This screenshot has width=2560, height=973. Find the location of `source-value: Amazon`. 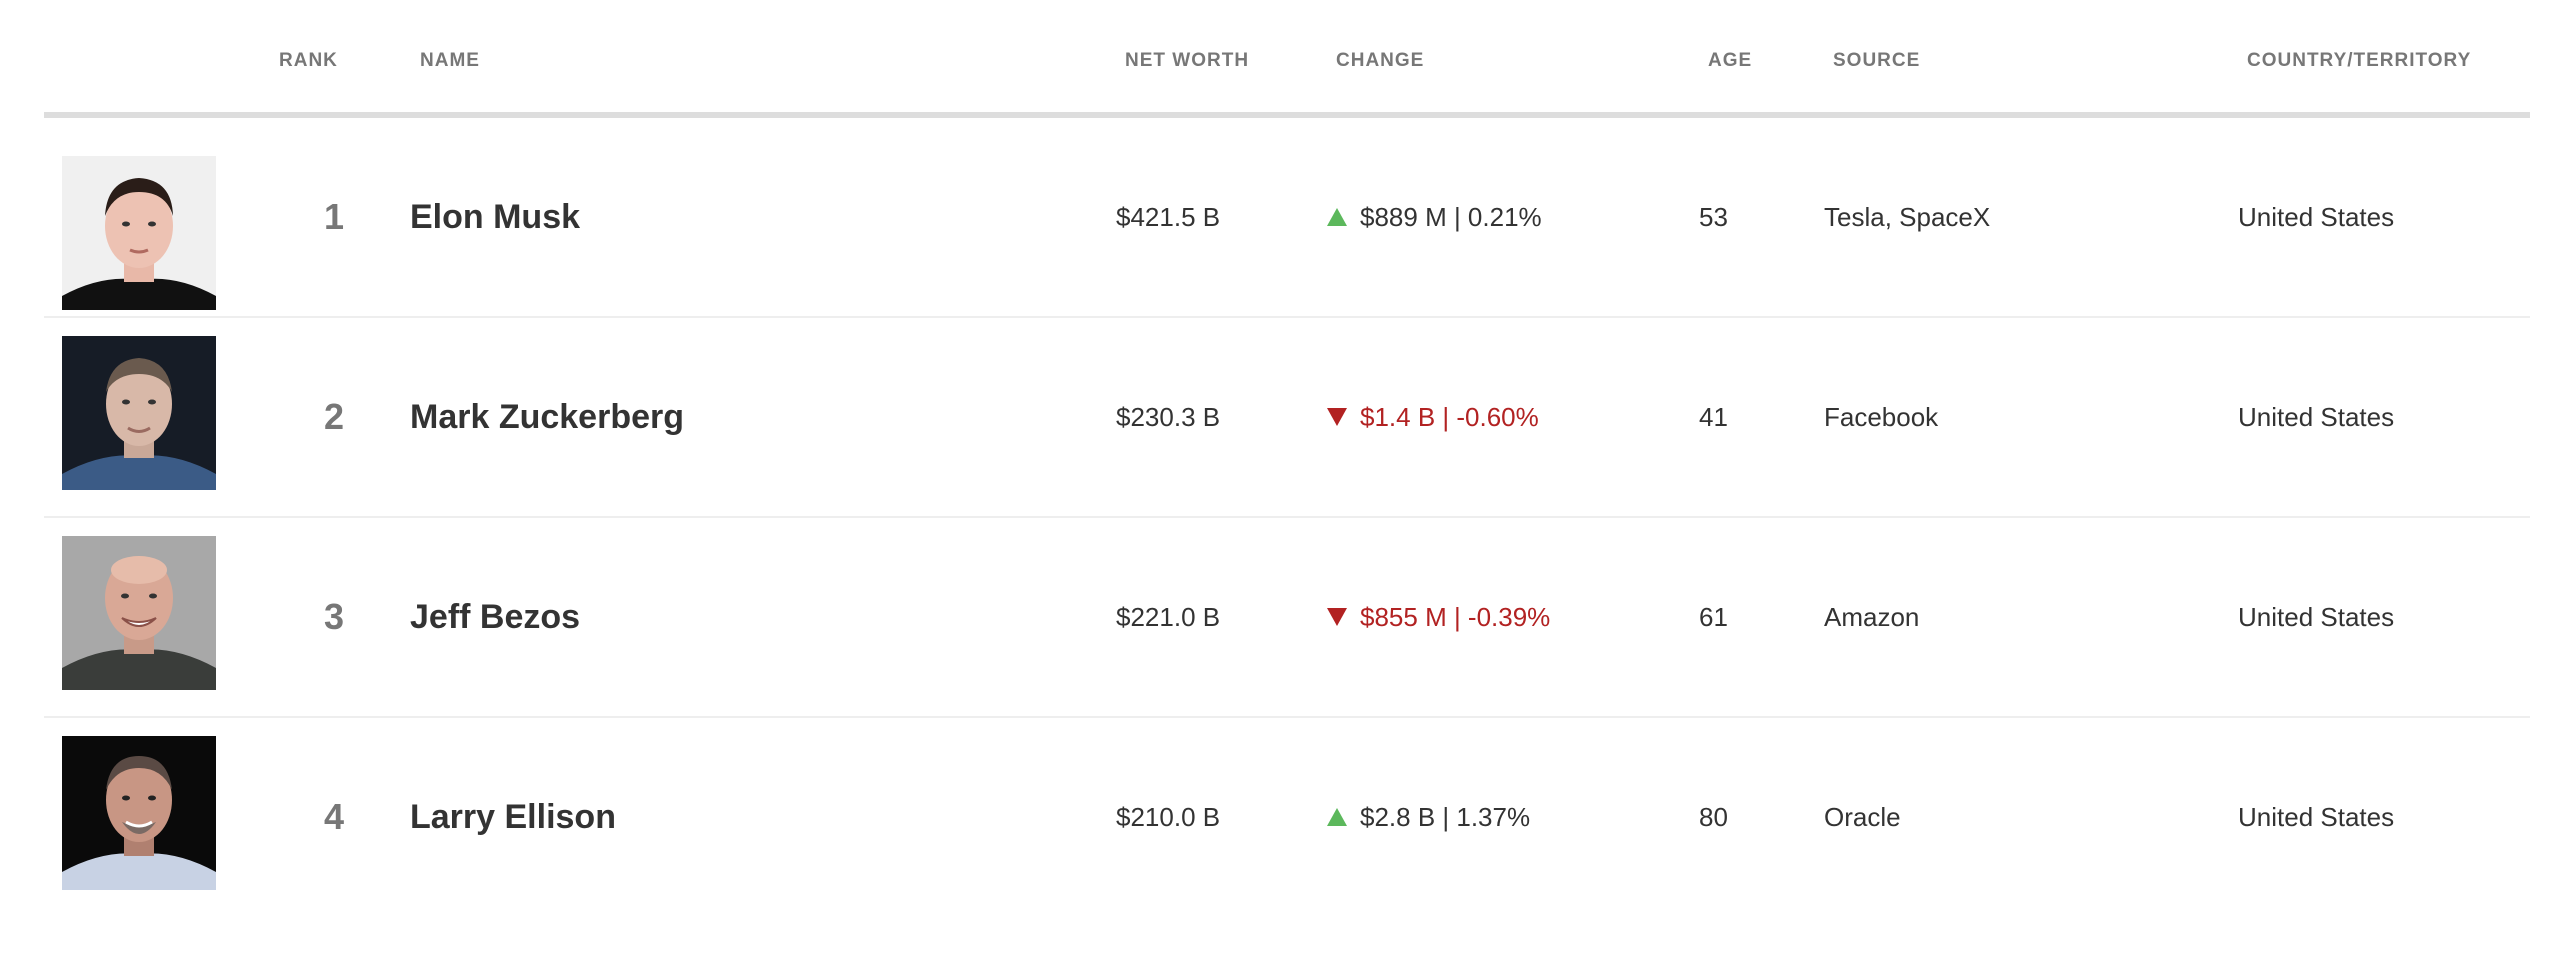

source-value: Amazon is located at coordinates (1872, 616).